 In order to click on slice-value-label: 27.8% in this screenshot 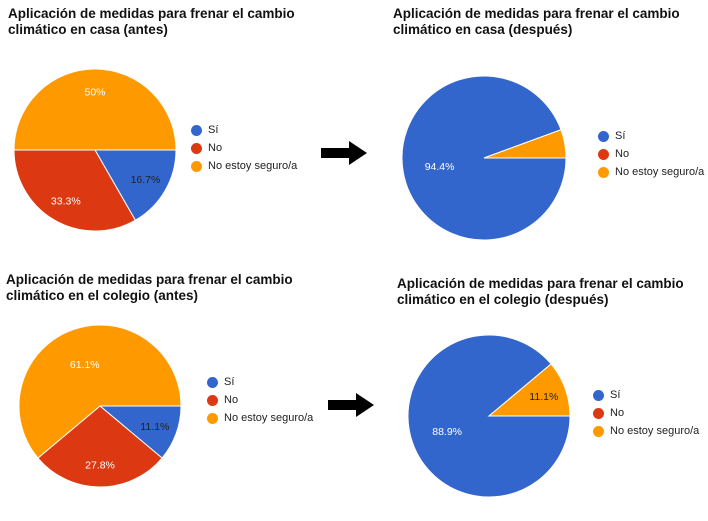, I will do `click(100, 465)`.